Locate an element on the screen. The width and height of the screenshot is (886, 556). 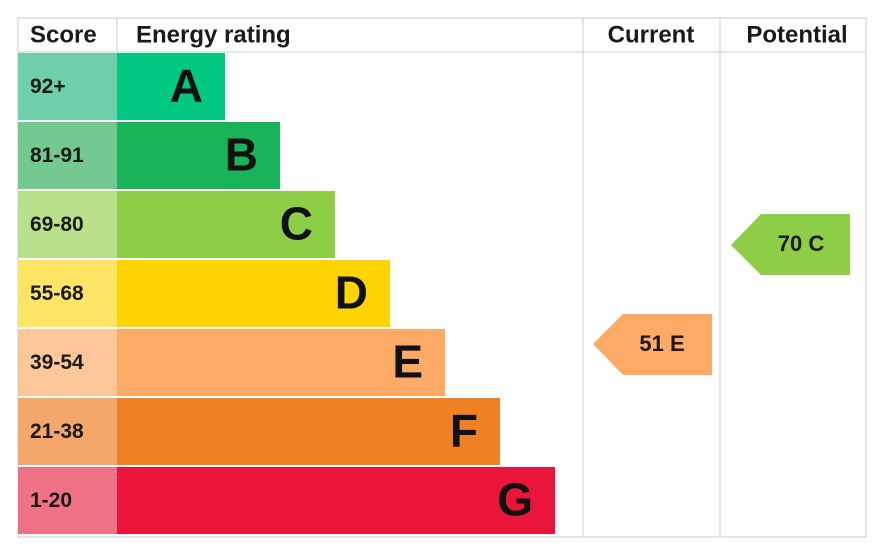
band-letter: B is located at coordinates (241, 155).